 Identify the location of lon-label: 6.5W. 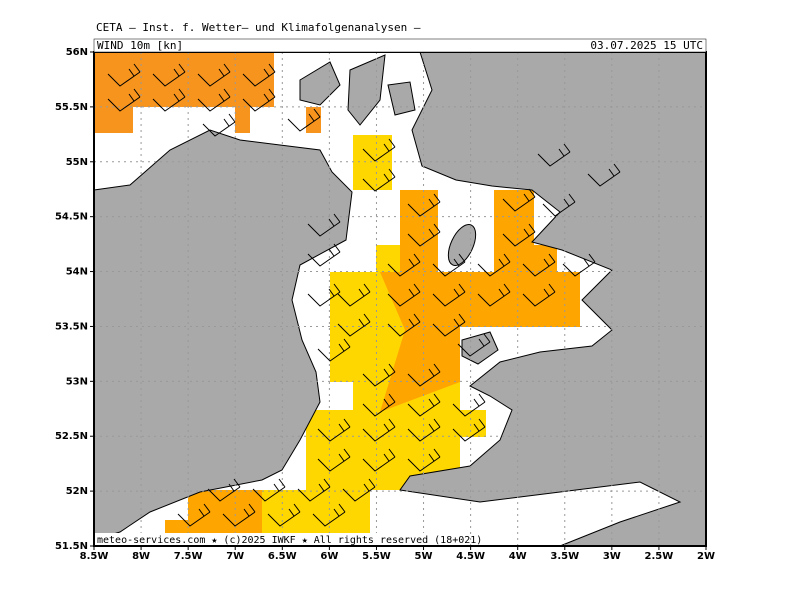
(282, 556).